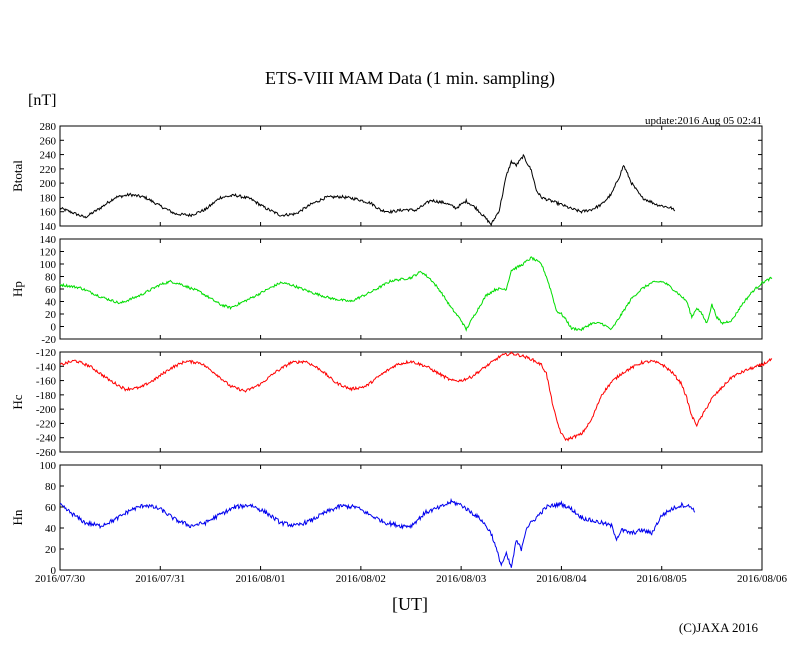  I want to click on y-tick-label: 120, so click(48, 253).